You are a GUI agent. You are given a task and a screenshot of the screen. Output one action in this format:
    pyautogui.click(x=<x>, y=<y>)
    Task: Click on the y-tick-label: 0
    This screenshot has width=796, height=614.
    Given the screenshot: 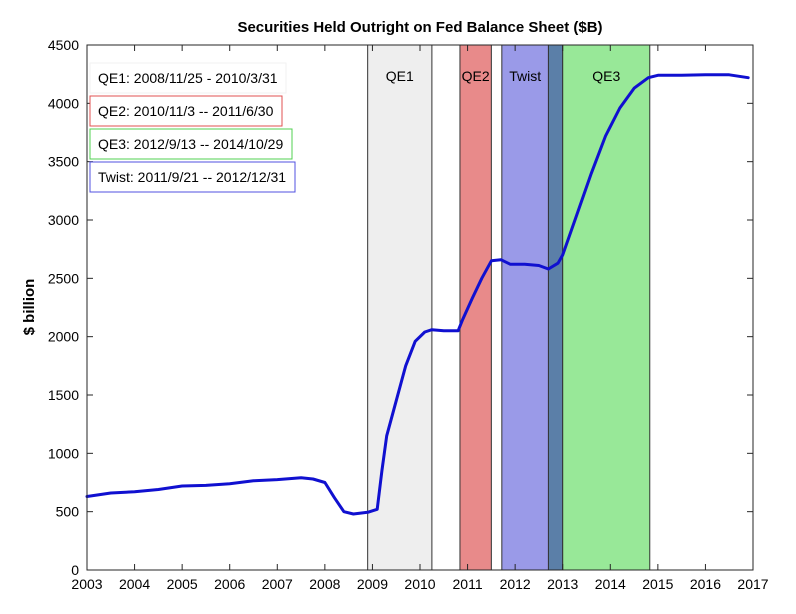 What is the action you would take?
    pyautogui.click(x=75, y=570)
    